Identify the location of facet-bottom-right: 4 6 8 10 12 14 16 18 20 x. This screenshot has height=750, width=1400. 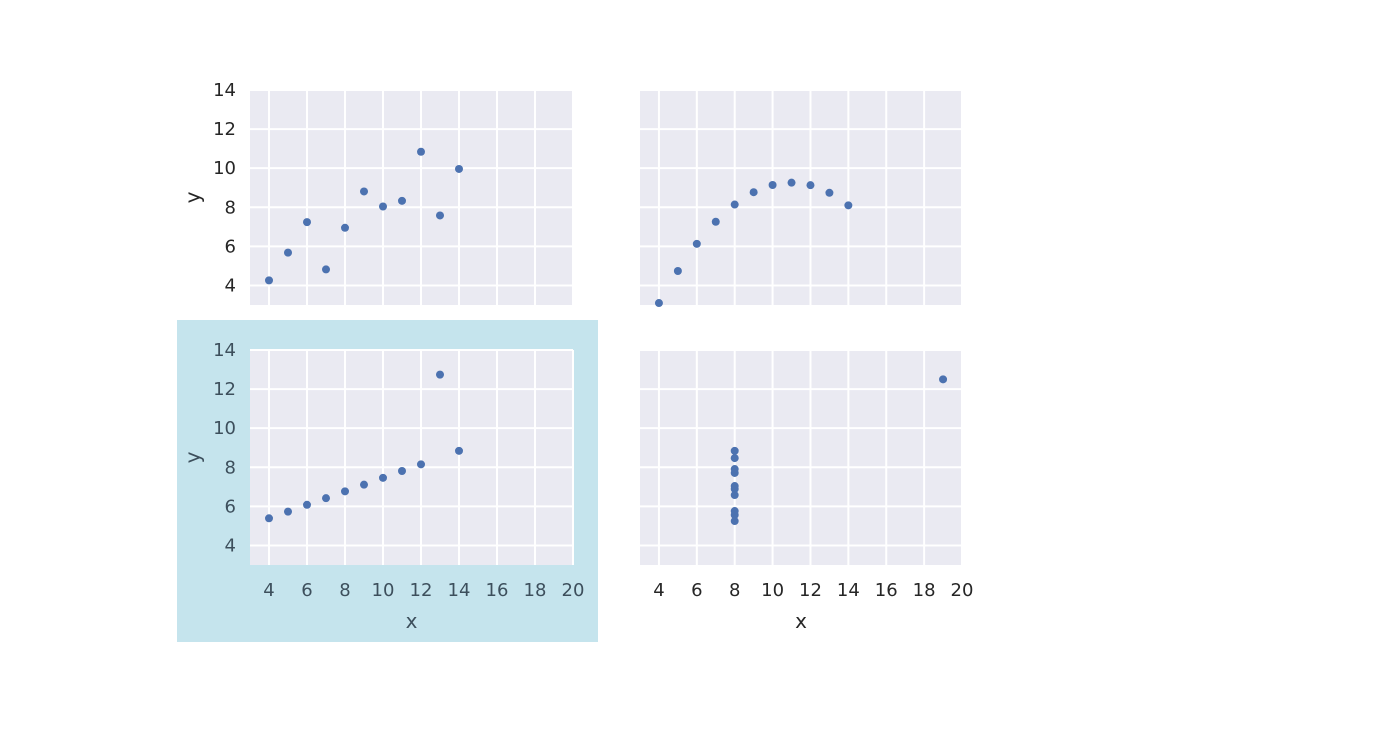
(807, 491).